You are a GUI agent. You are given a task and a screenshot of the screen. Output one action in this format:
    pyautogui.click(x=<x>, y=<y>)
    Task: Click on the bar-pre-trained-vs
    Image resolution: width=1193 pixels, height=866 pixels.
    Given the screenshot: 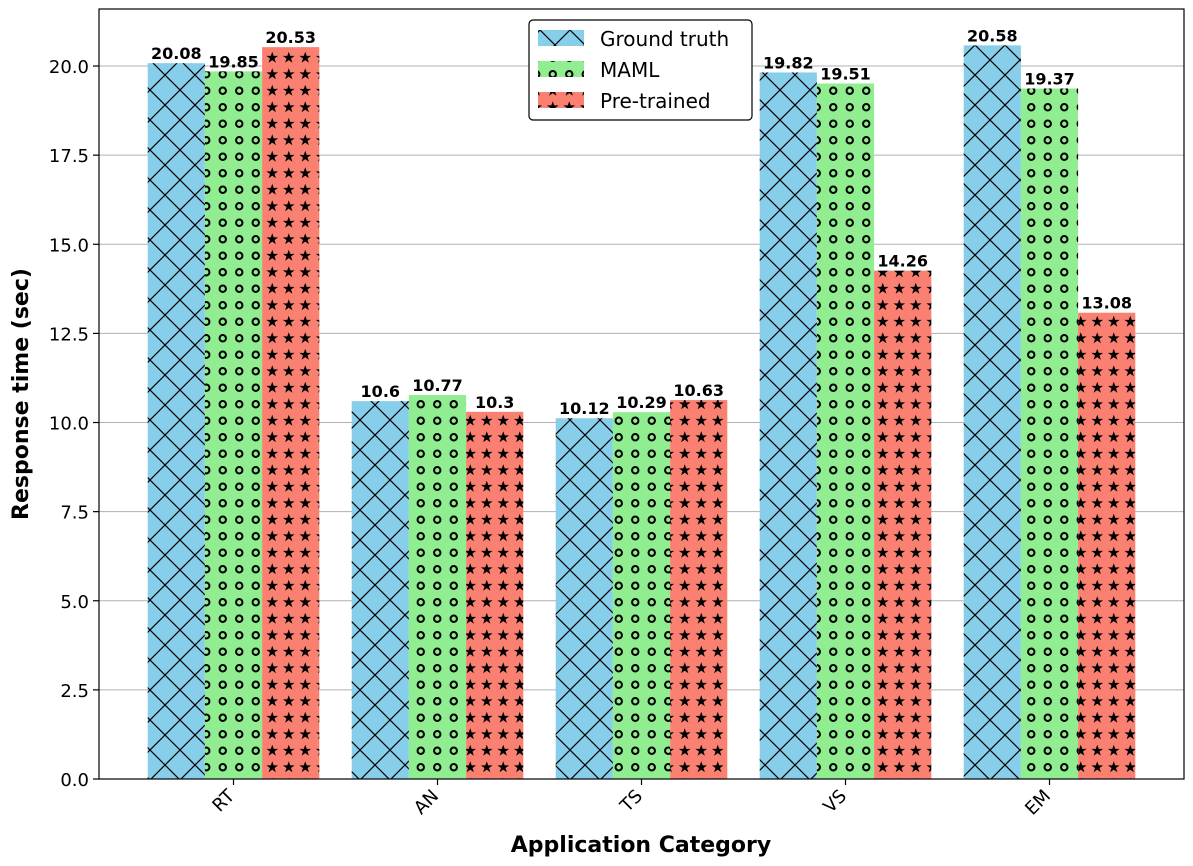 What is the action you would take?
    pyautogui.click(x=903, y=524)
    